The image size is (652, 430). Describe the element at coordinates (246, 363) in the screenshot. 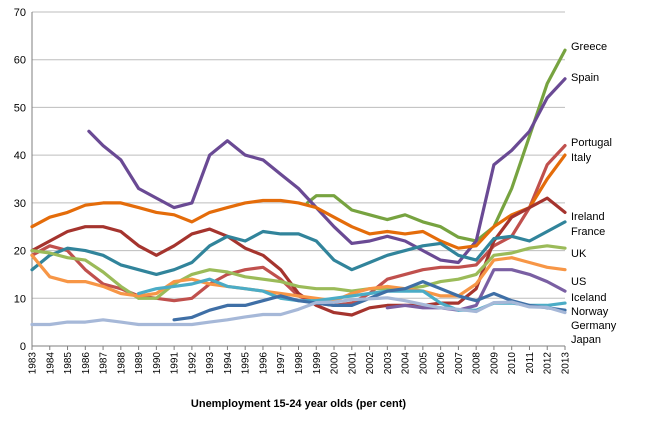

I see `x-tick-label: 1995` at that location.